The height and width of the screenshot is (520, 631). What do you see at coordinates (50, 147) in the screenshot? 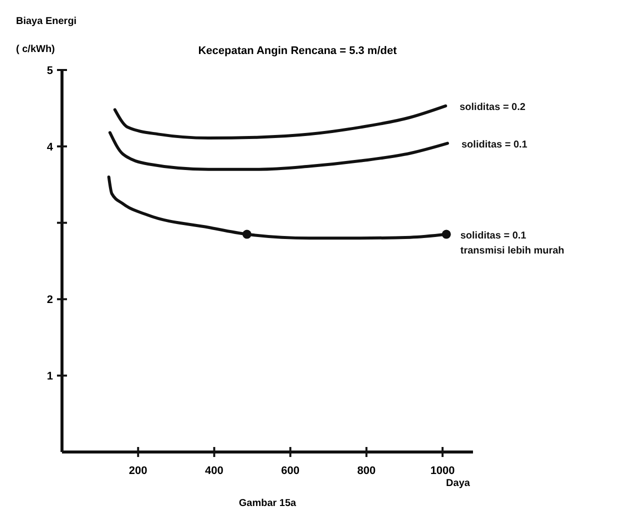
I see `y-tick-label: 4` at bounding box center [50, 147].